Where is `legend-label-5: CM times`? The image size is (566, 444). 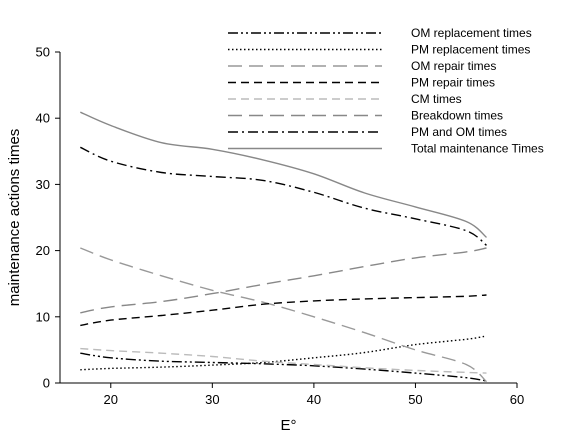 legend-label-5: CM times is located at coordinates (436, 99).